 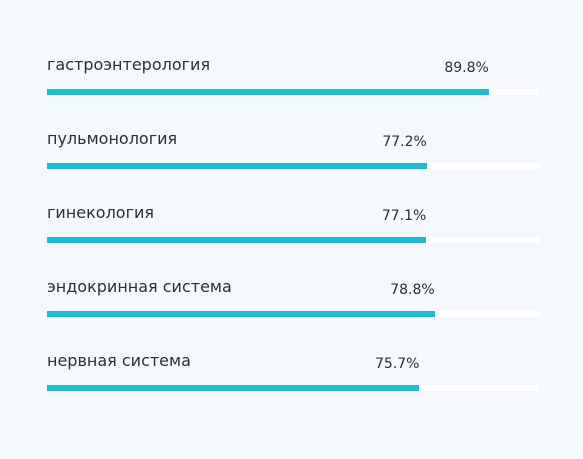 What do you see at coordinates (404, 216) in the screenshot?
I see `row-value: 77.1%` at bounding box center [404, 216].